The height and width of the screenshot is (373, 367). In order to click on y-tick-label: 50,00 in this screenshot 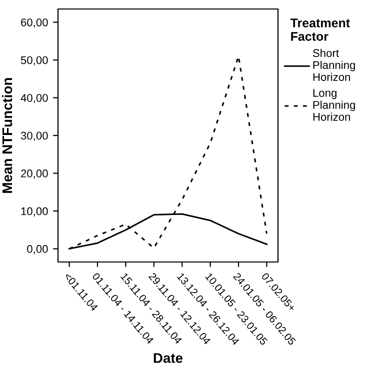, I will do `click(34, 61)`.